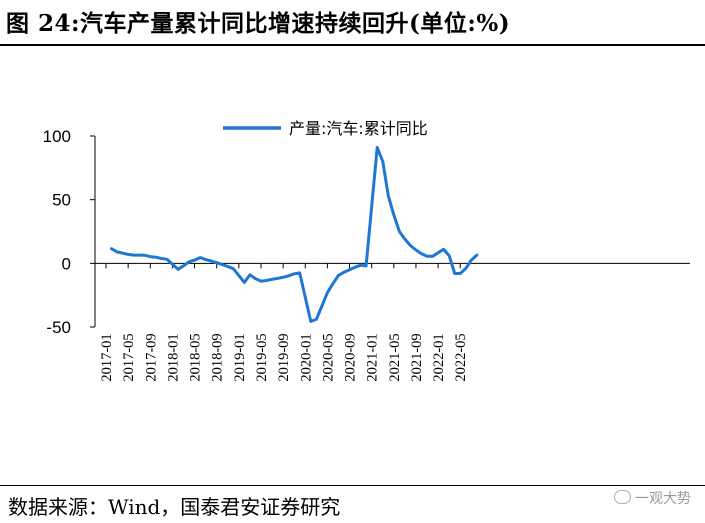 The width and height of the screenshot is (705, 523). Describe the element at coordinates (439, 357) in the screenshot. I see `x-tick-label: 2022-01` at that location.